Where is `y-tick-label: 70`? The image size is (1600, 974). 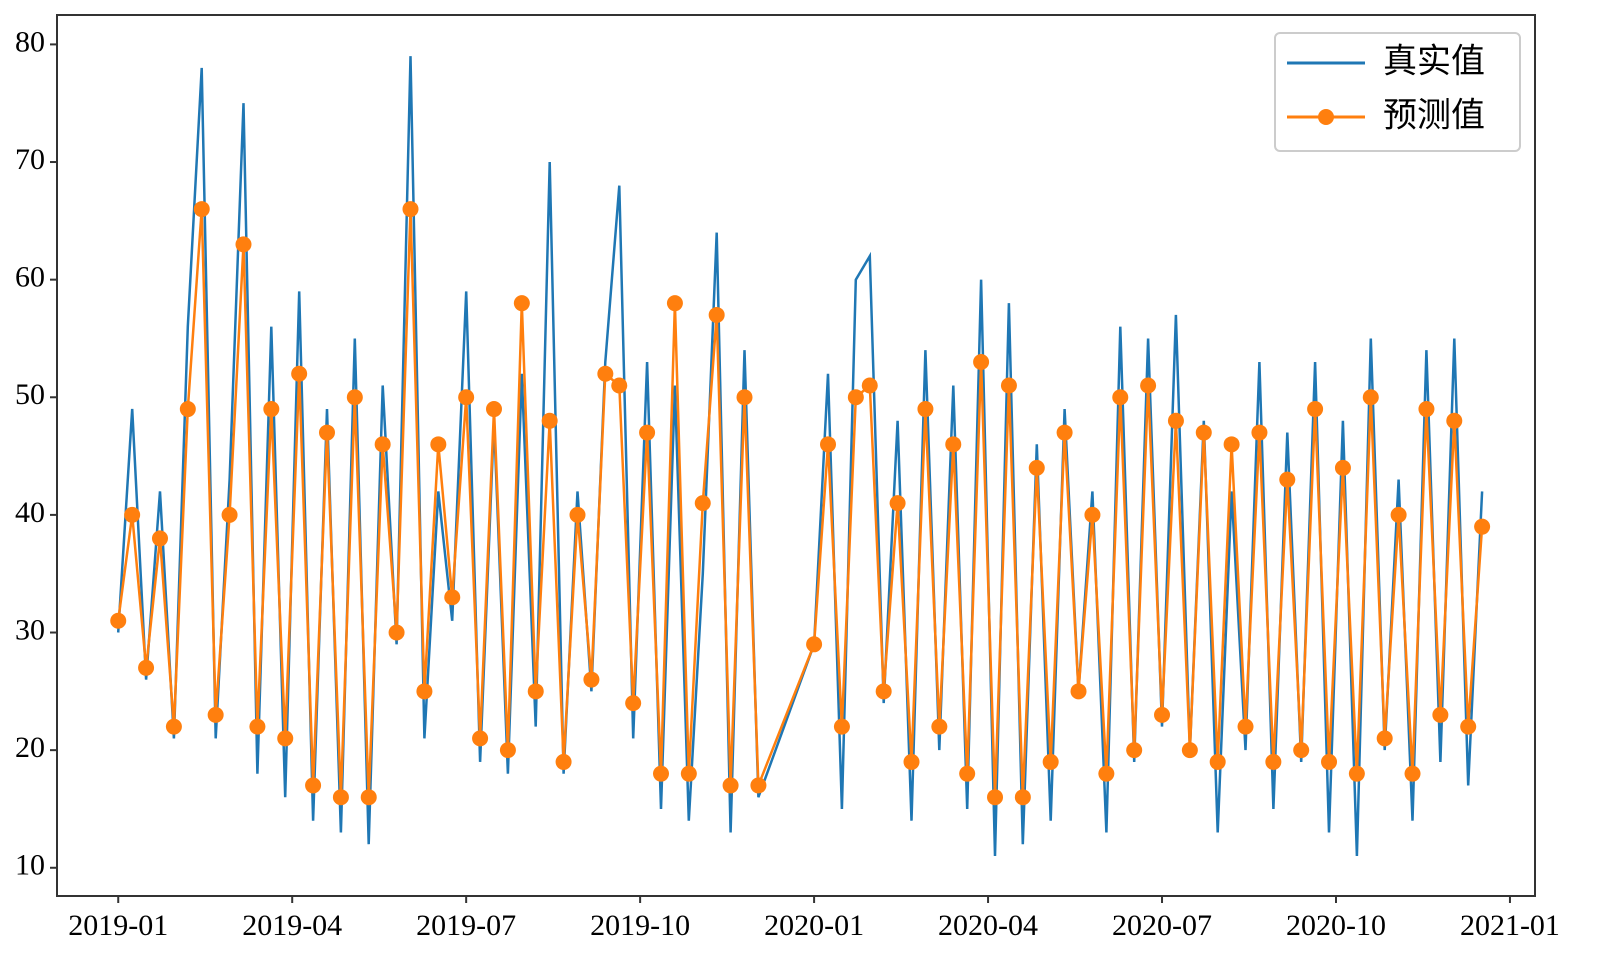 y-tick-label: 70 is located at coordinates (30, 159).